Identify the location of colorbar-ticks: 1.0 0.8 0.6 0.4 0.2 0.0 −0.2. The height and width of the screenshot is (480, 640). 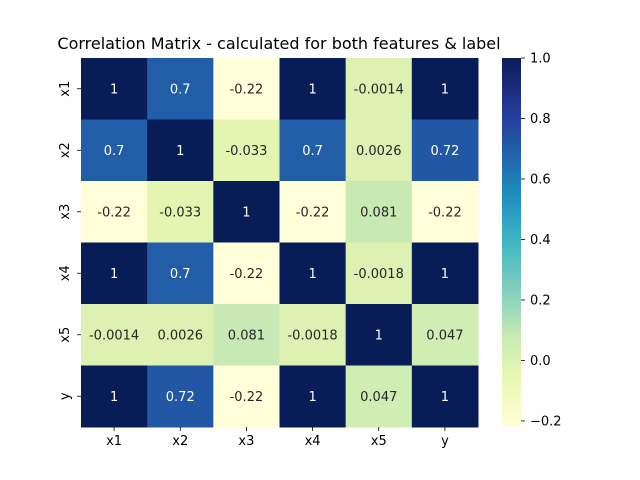
(541, 240).